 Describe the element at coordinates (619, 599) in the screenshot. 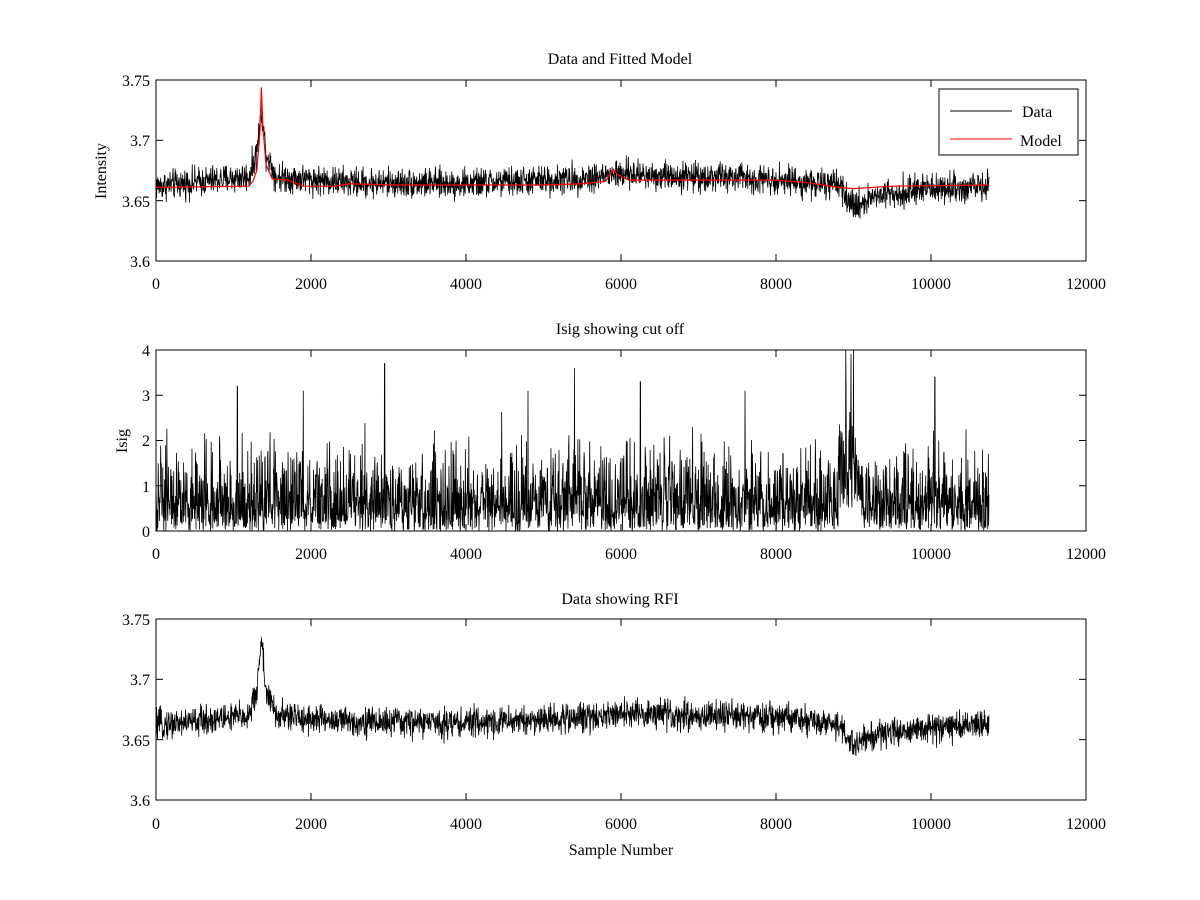

I see `chart-title: Data showing RFI` at that location.